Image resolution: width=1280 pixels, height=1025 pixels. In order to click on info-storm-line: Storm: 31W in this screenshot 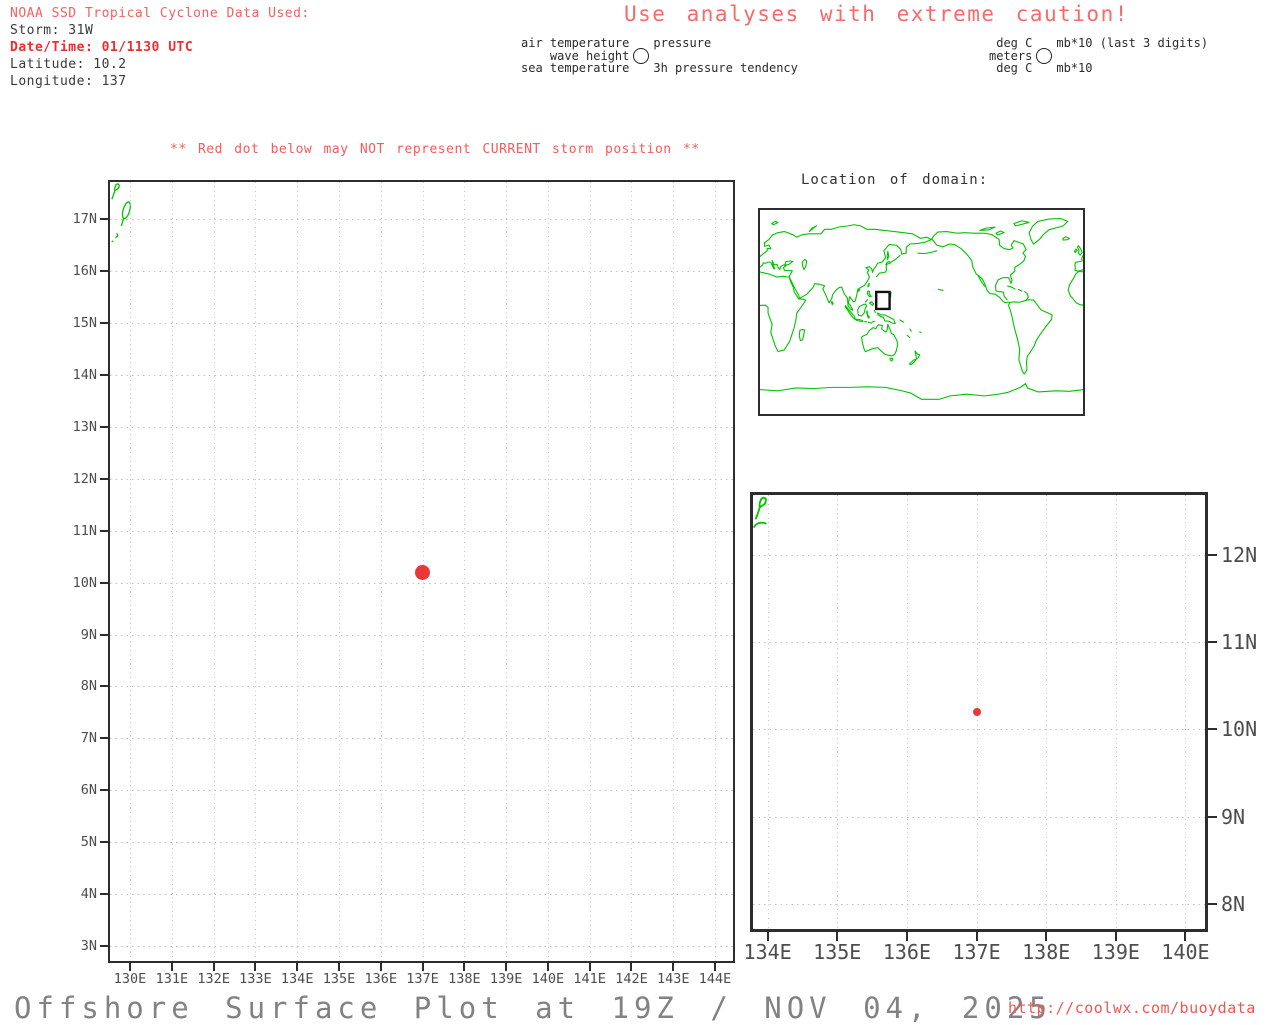, I will do `click(52, 30)`.